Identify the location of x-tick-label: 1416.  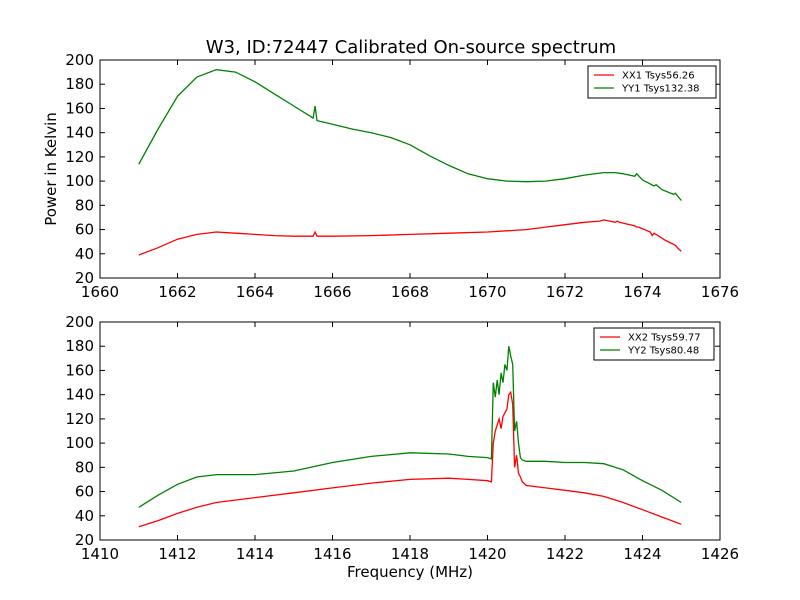
(332, 554).